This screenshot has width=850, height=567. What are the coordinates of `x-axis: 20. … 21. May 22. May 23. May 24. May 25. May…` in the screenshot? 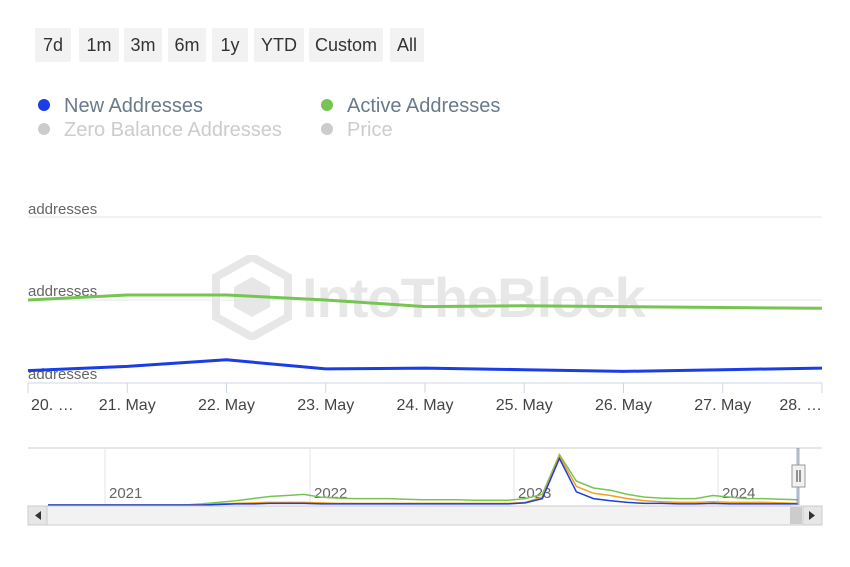 It's located at (425, 398).